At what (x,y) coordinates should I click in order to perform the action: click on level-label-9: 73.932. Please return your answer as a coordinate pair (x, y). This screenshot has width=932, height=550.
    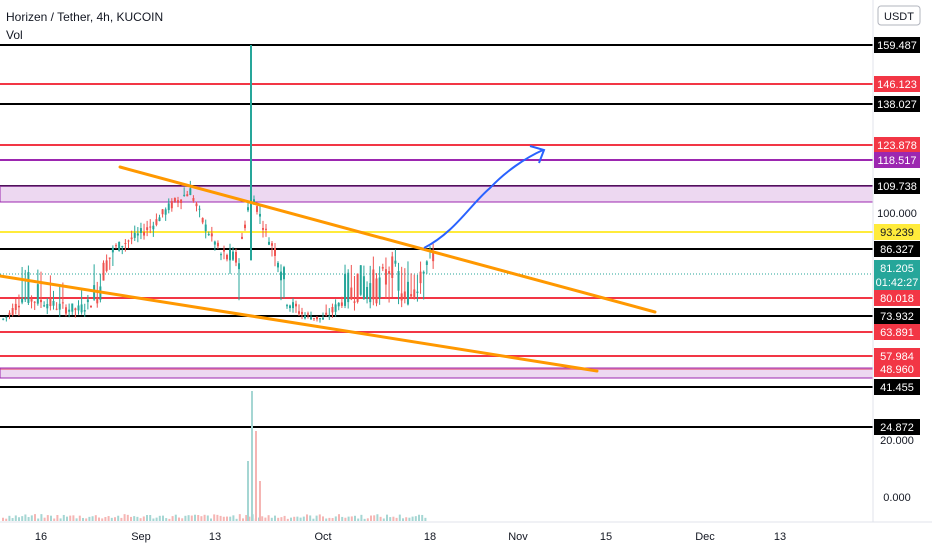
    Looking at the image, I should click on (897, 317).